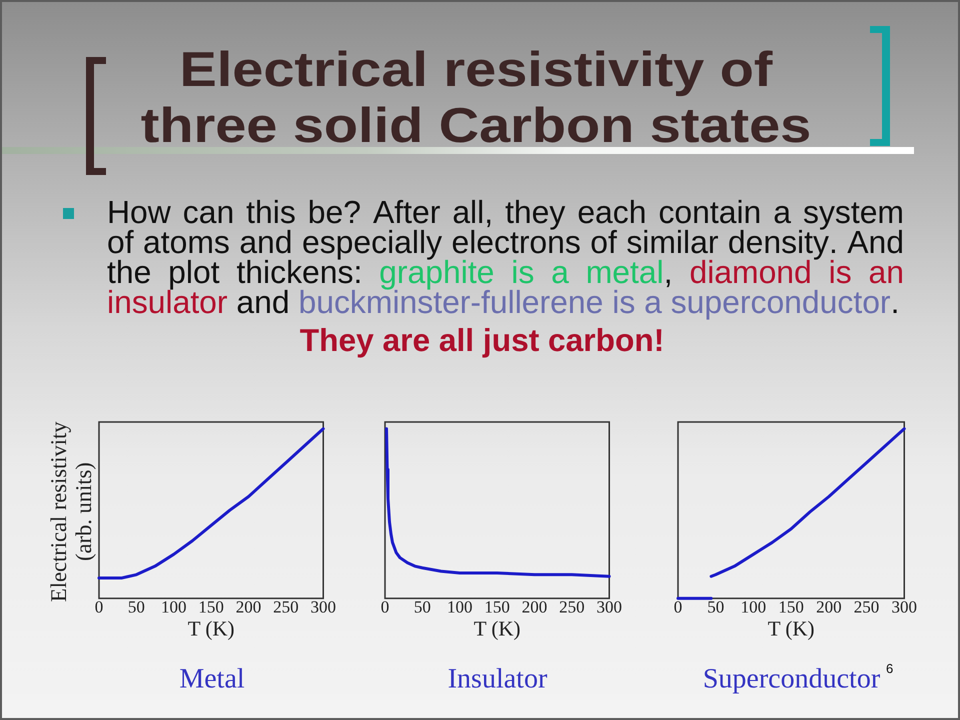  I want to click on text: and, so click(263, 302).